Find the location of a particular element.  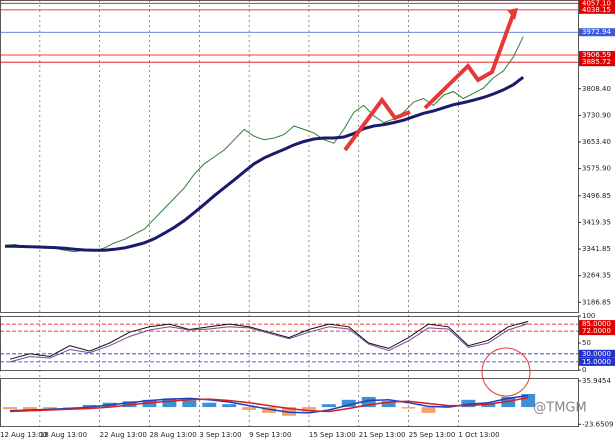

level-label: 30.0000 is located at coordinates (596, 354).